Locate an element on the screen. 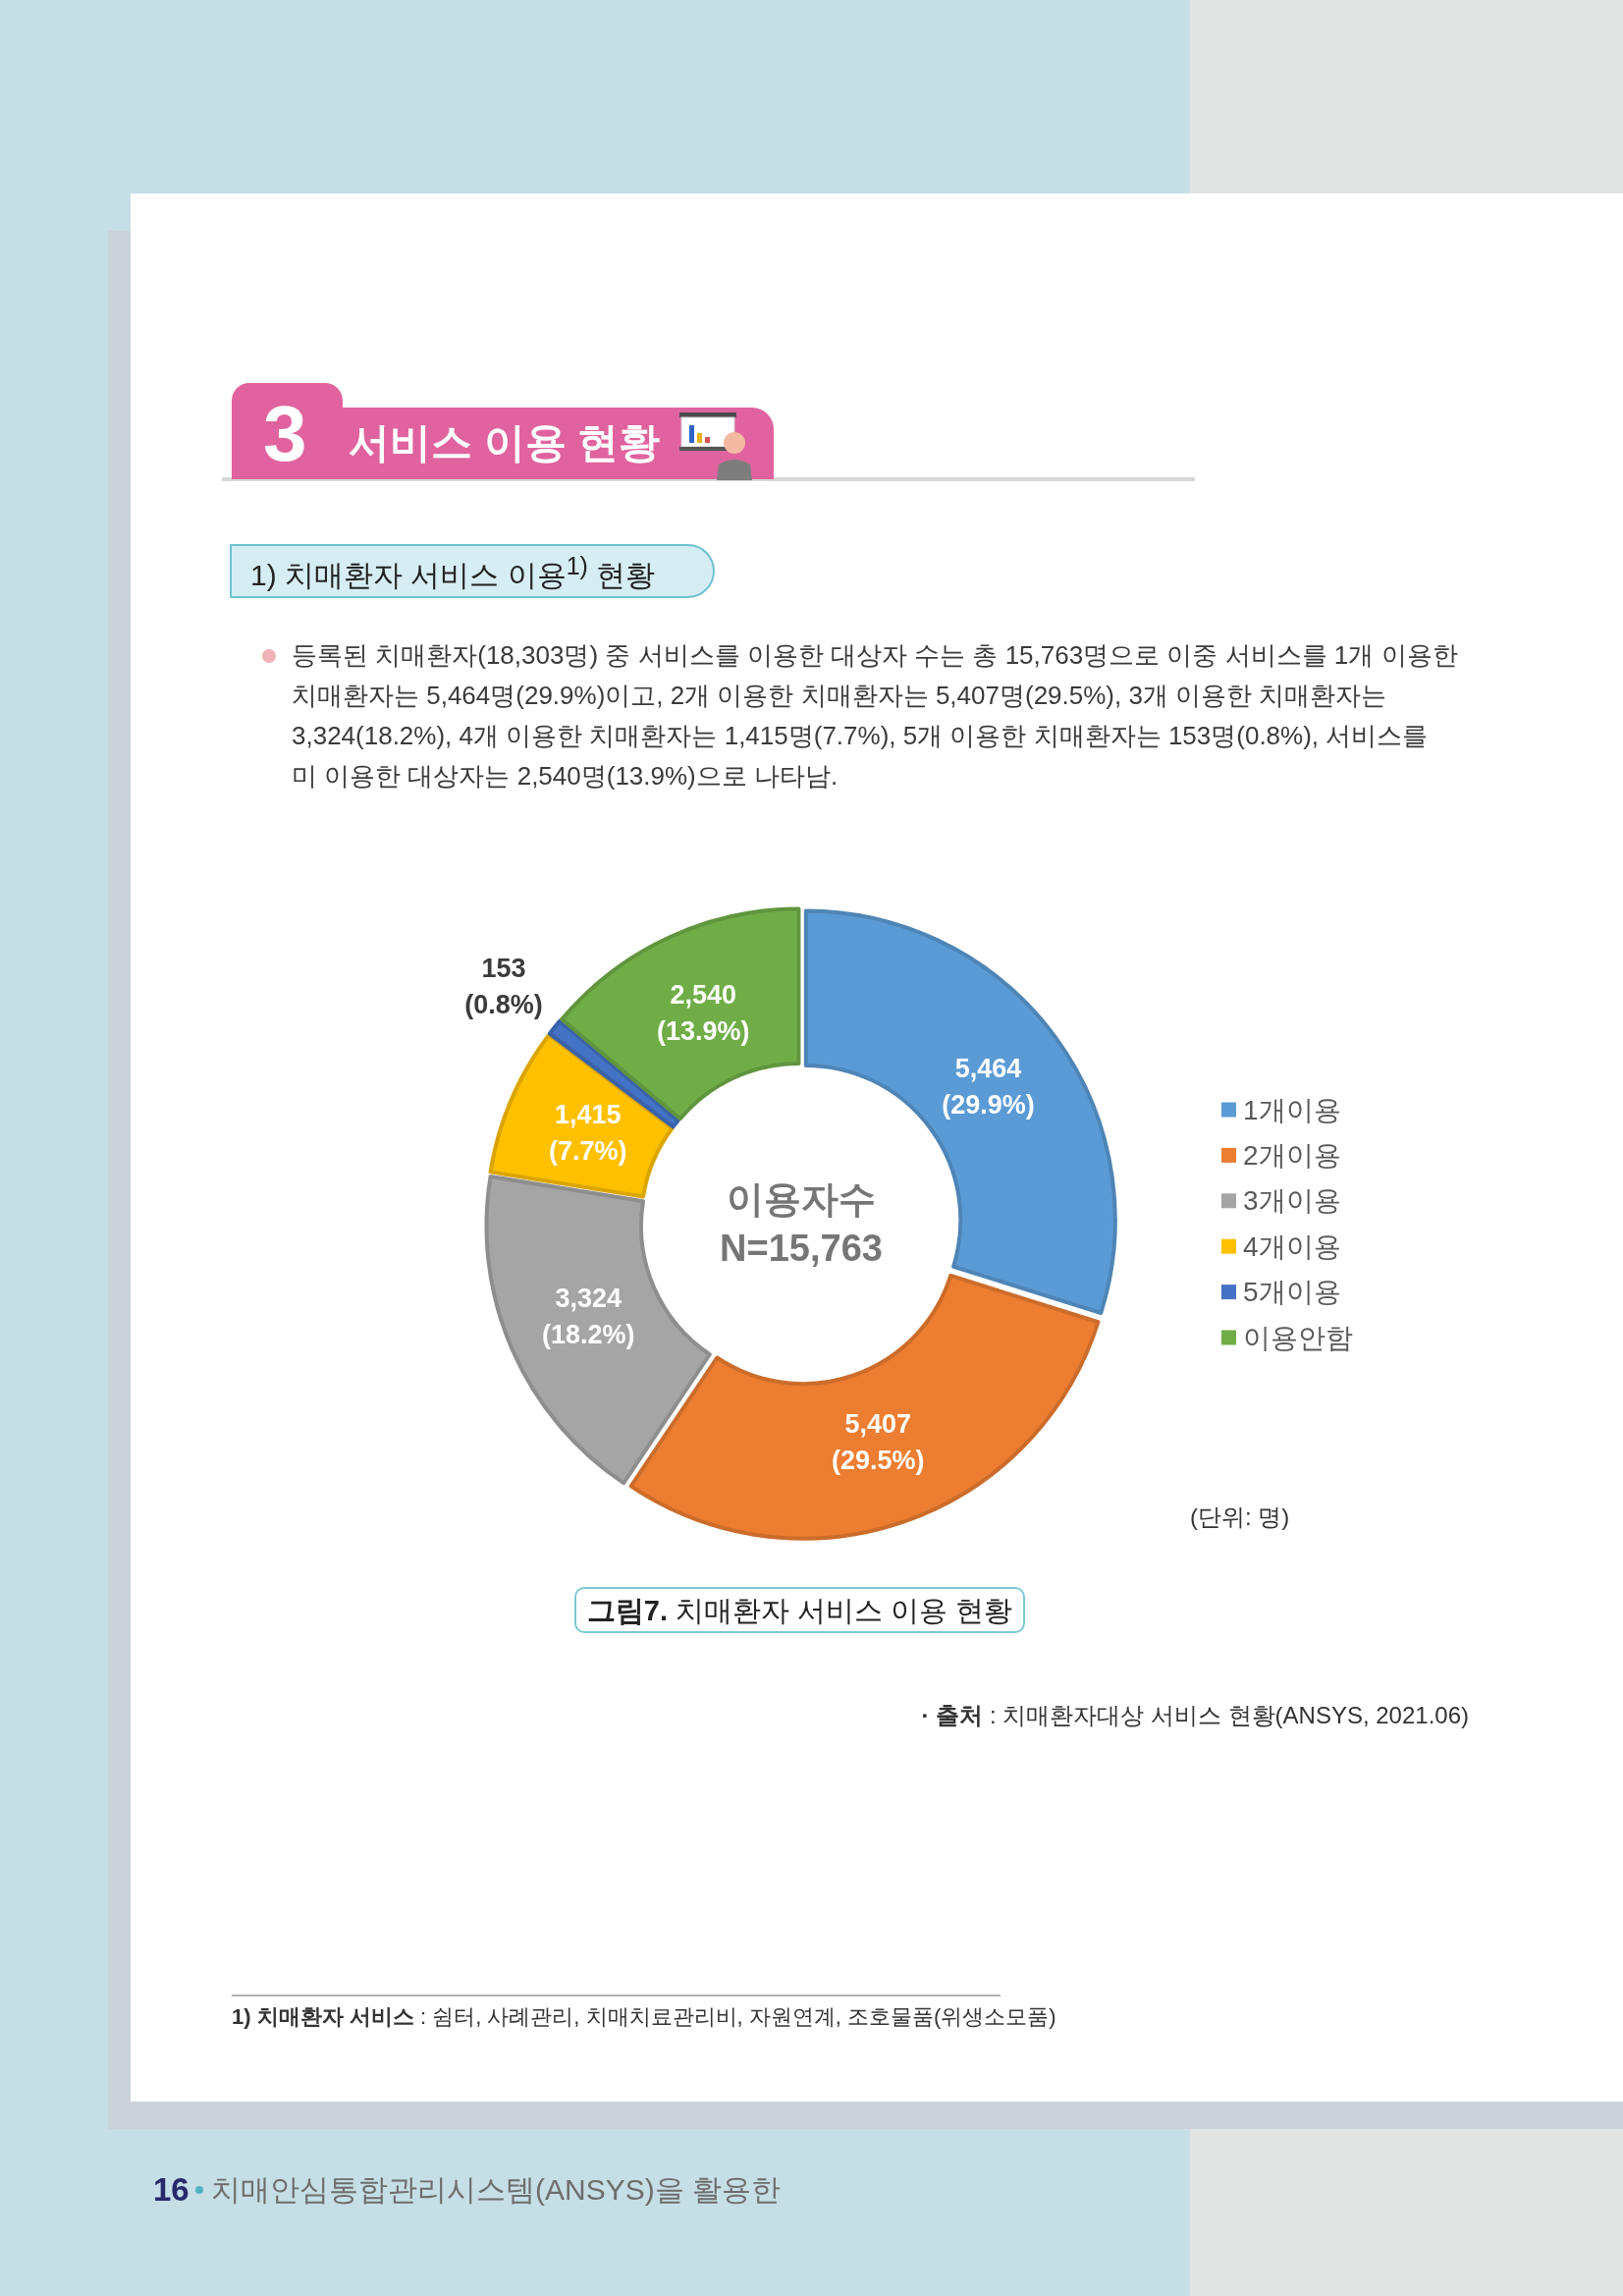 This screenshot has height=2296, width=1623. text: 이용자수 N=15,763 is located at coordinates (801, 1223).